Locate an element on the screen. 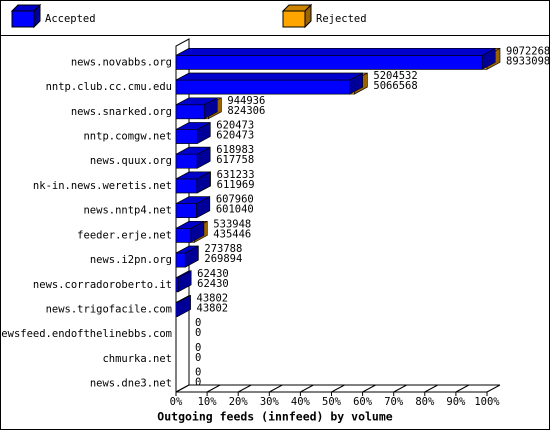 The width and height of the screenshot is (550, 430). y-tick-label: news.i2pn.org is located at coordinates (131, 260).